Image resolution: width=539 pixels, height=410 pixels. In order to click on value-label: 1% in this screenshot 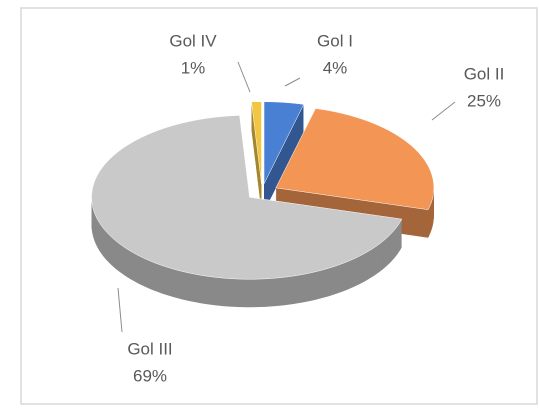, I will do `click(193, 67)`.